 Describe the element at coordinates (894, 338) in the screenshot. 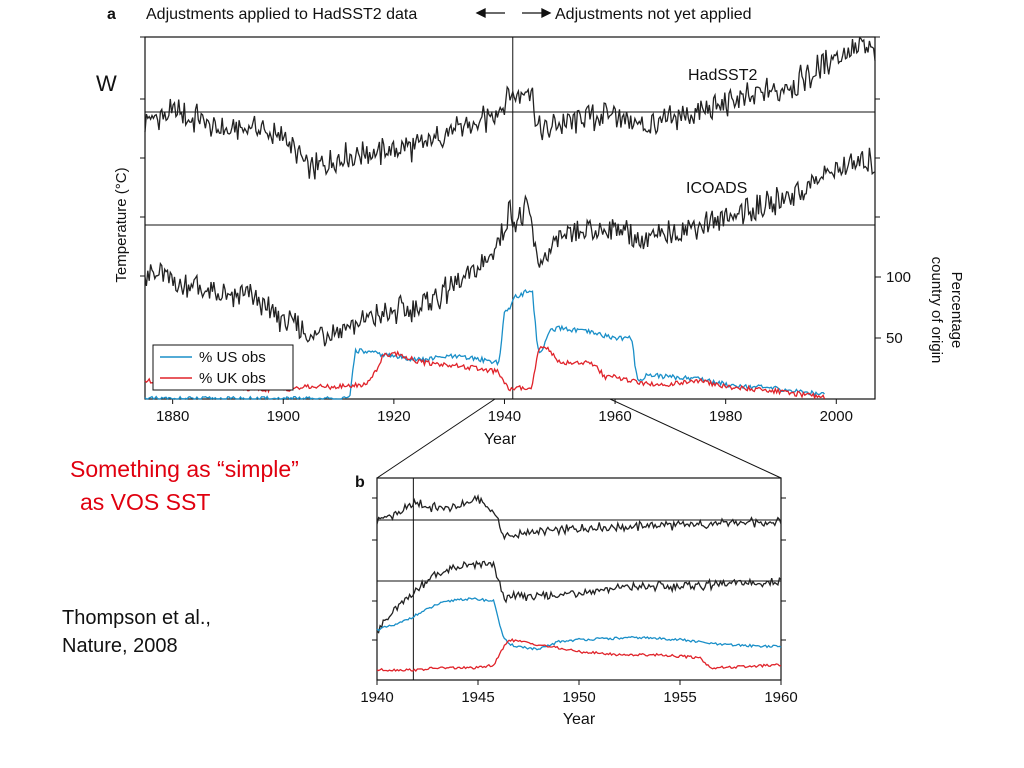

I see `right-tick-label: 50` at that location.